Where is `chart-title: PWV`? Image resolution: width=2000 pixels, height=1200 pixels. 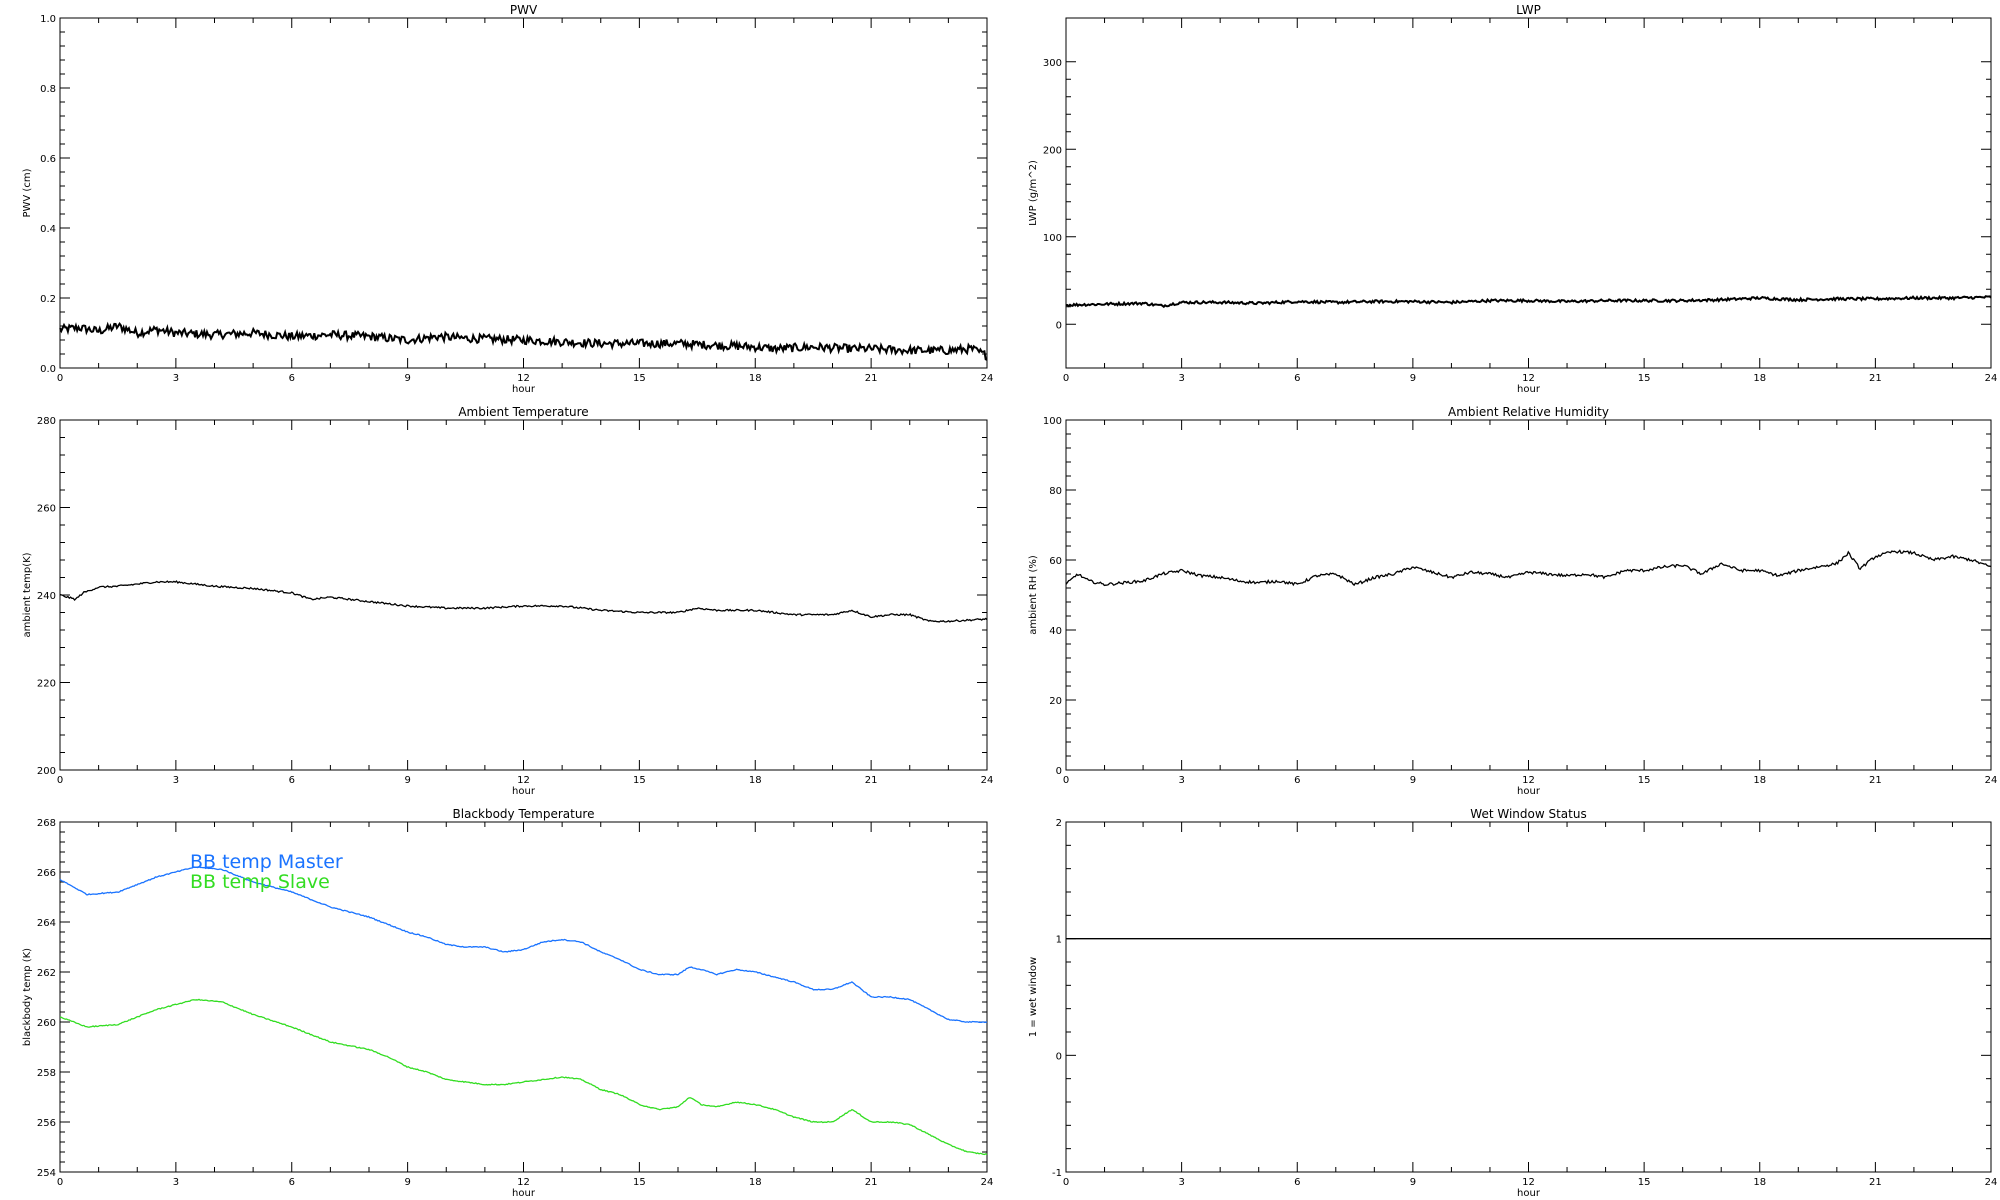
chart-title: PWV is located at coordinates (524, 10).